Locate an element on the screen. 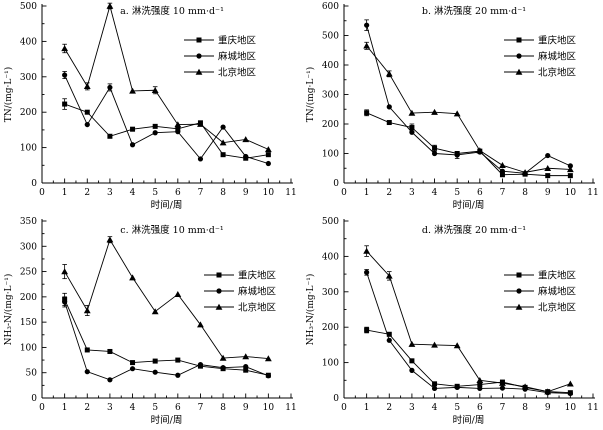 The width and height of the screenshot is (603, 430). data-point-beijing-week8 is located at coordinates (223, 357).